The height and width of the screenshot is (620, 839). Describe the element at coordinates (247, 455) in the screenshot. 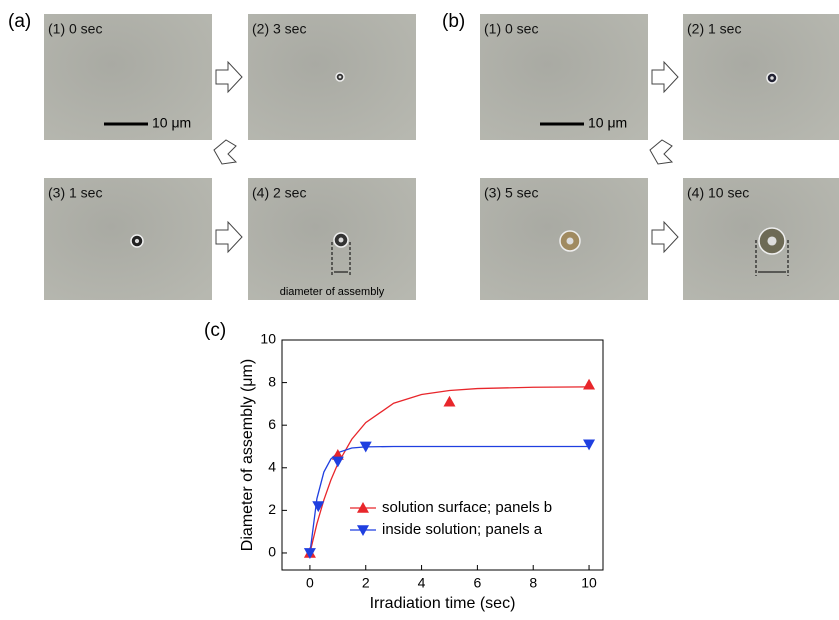

I see `y-axis-label: Diameter of assembly (μm)` at that location.